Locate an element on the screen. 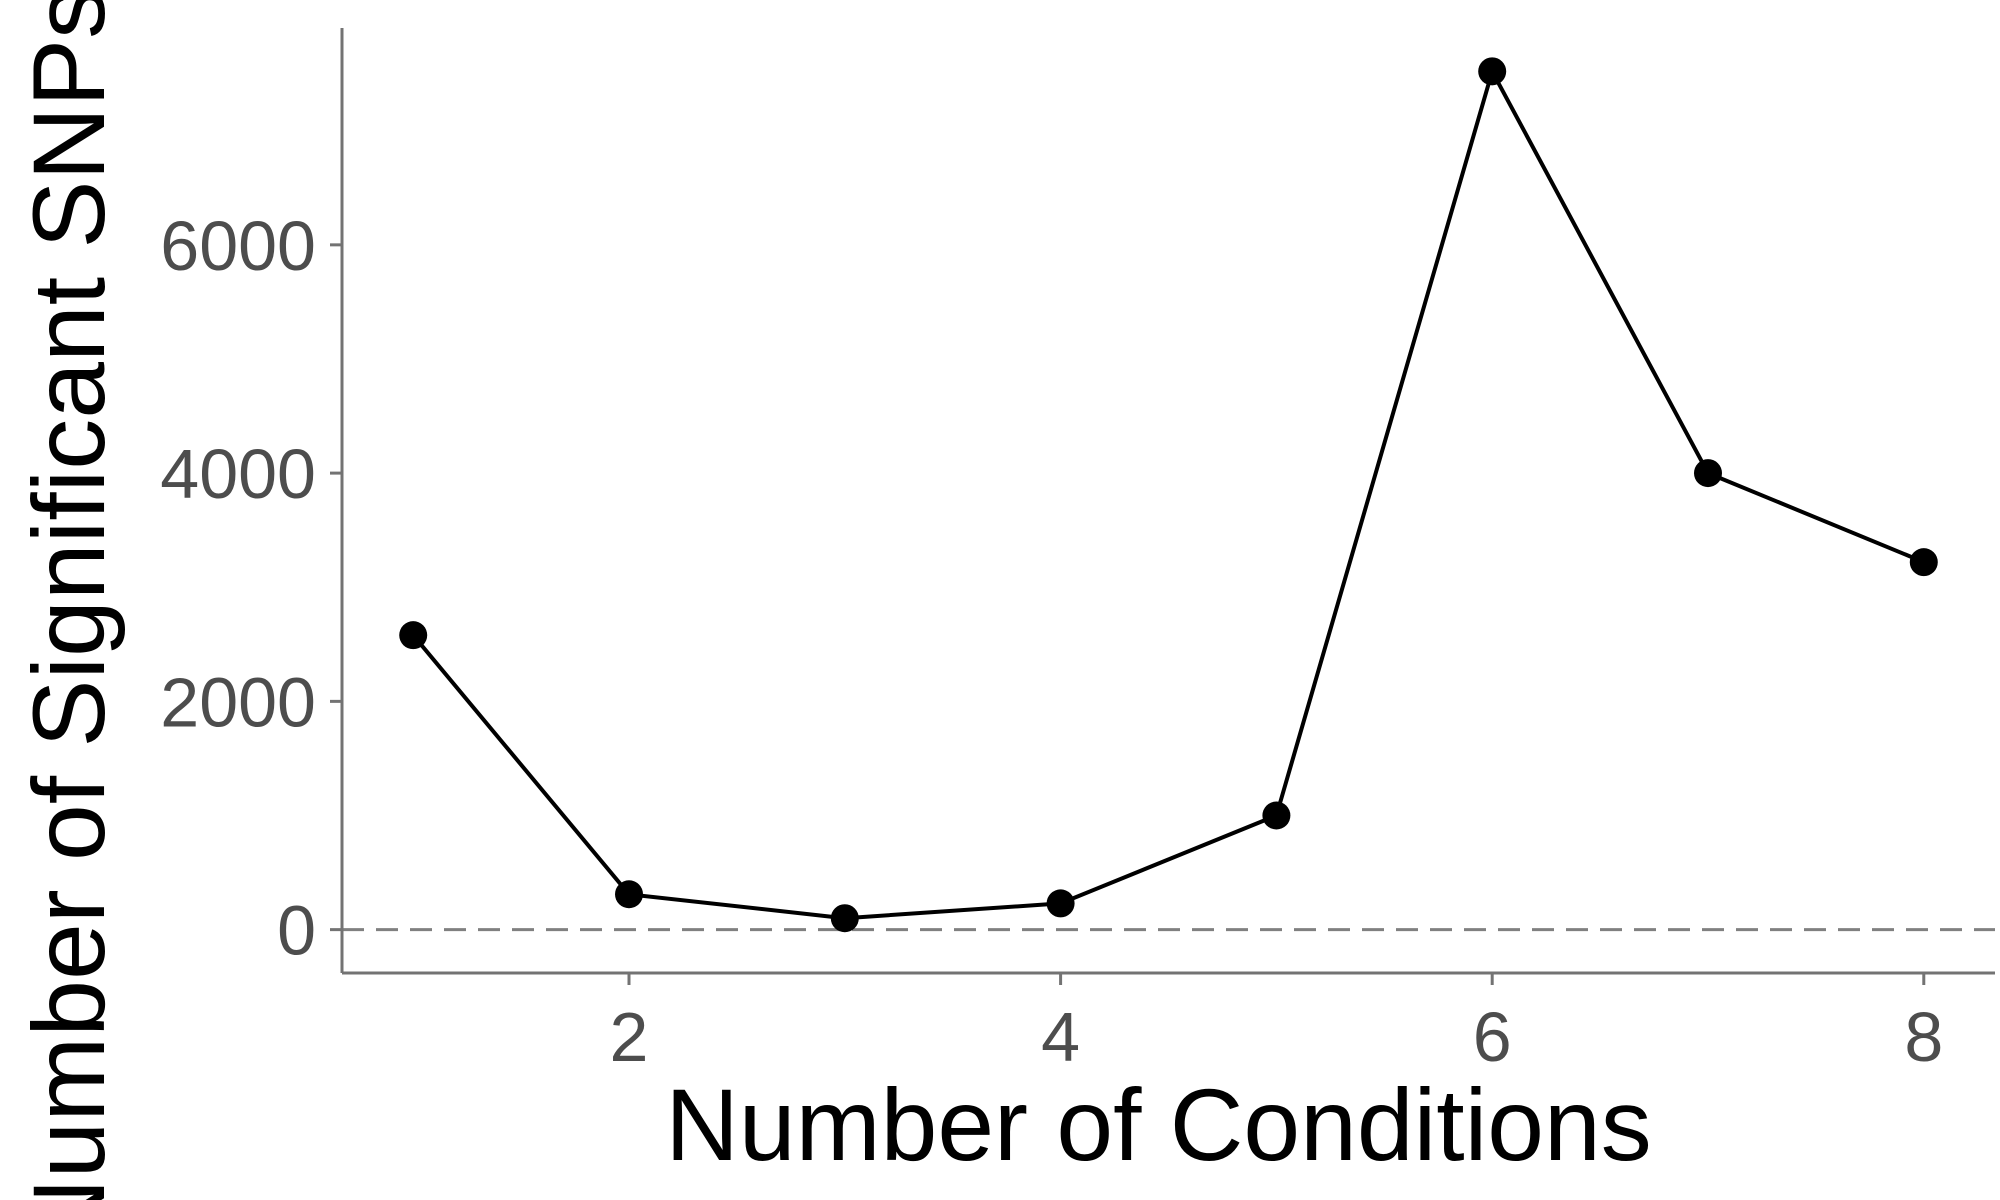 The image size is (2000, 1200). y-tick-label: 6000 is located at coordinates (238, 246).